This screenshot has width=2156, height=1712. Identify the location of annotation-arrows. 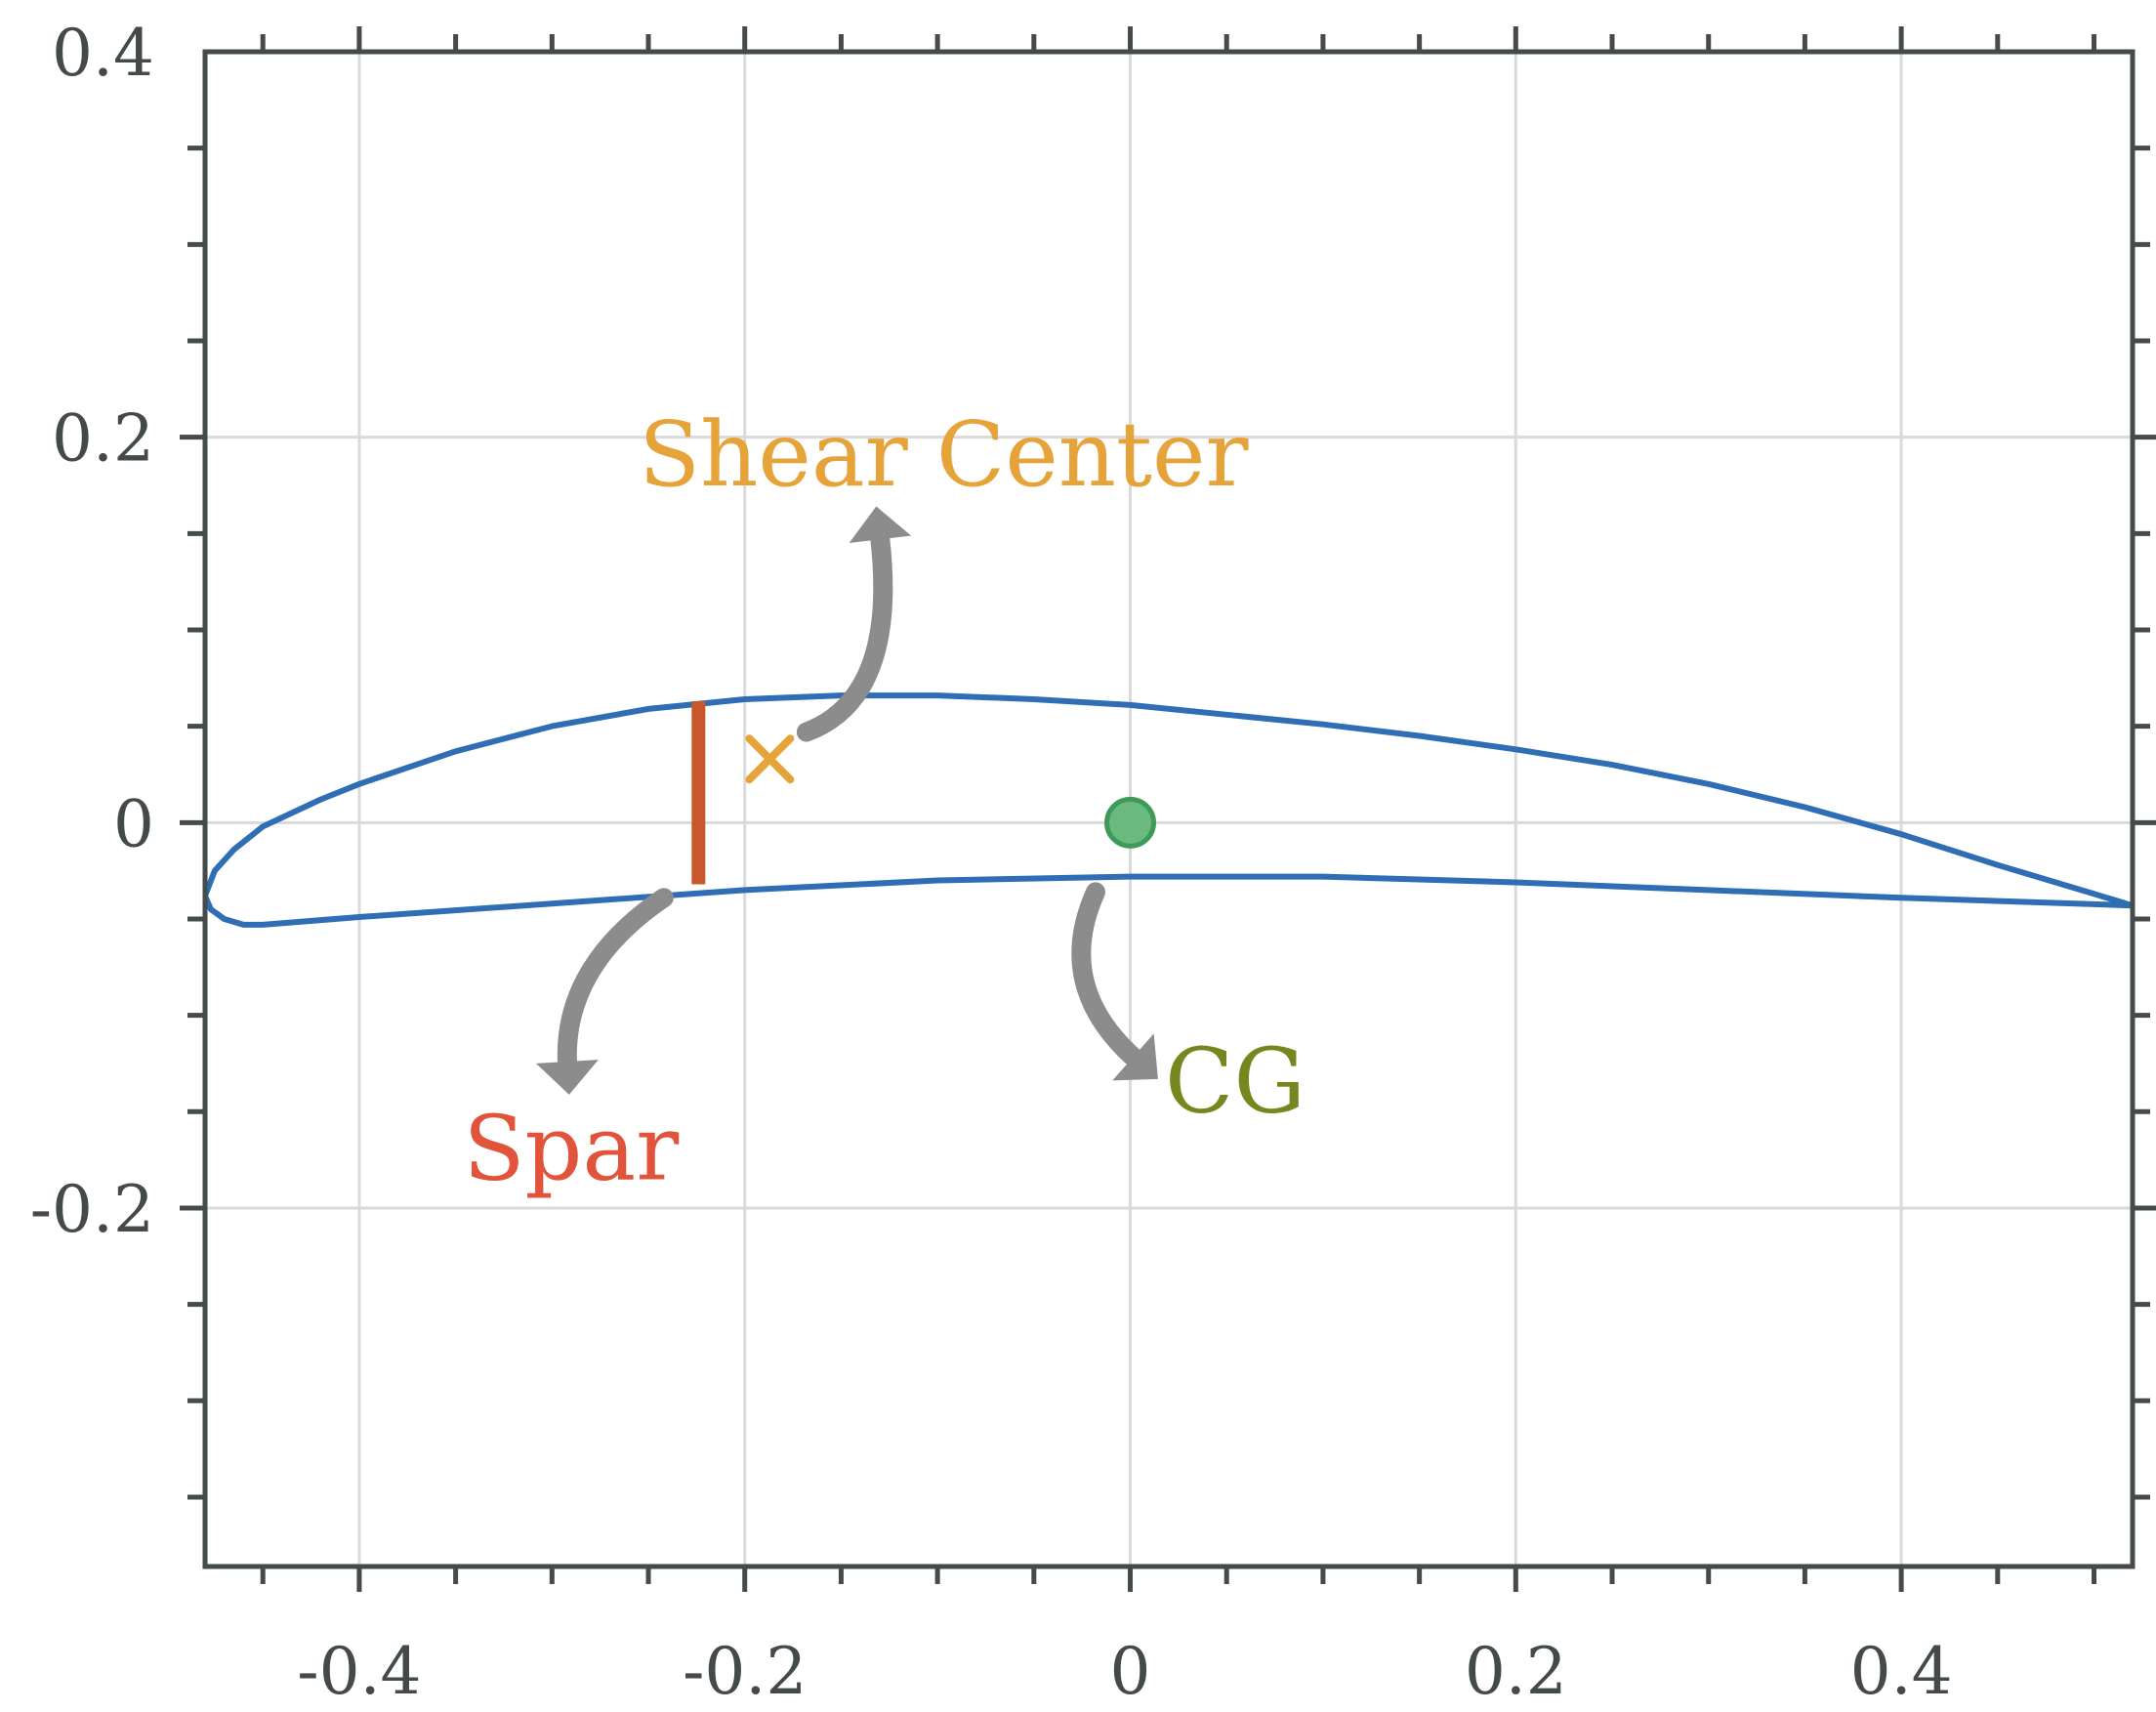
(847, 801).